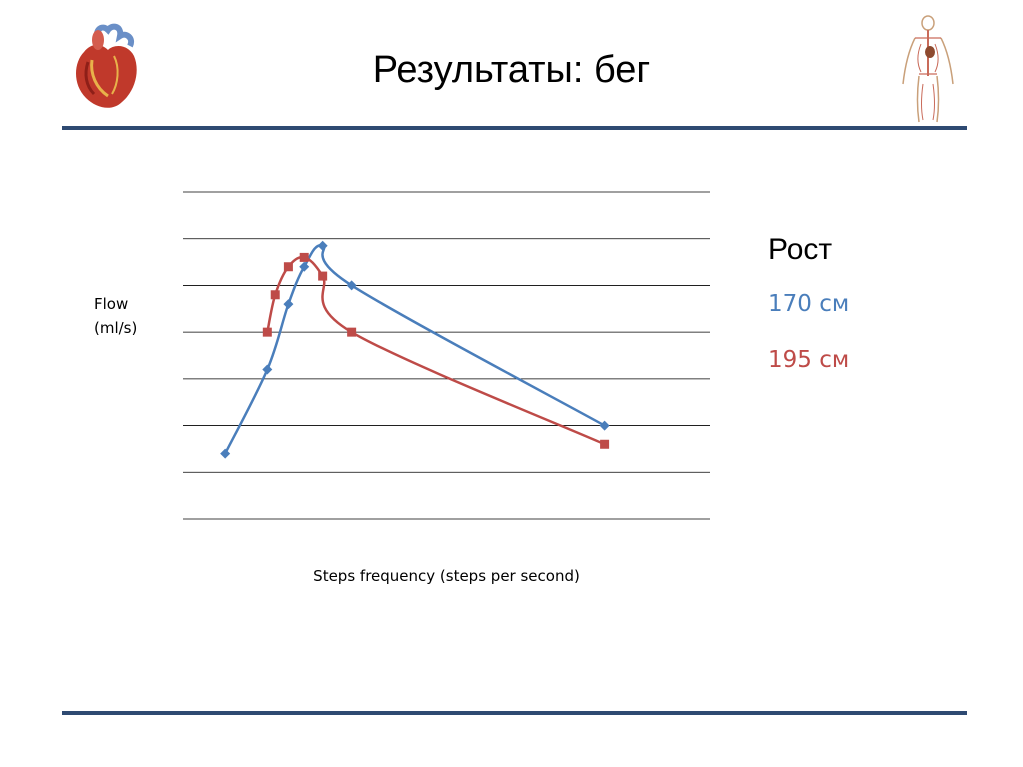 This screenshot has width=1023, height=767. I want to click on top-divider, so click(514, 128).